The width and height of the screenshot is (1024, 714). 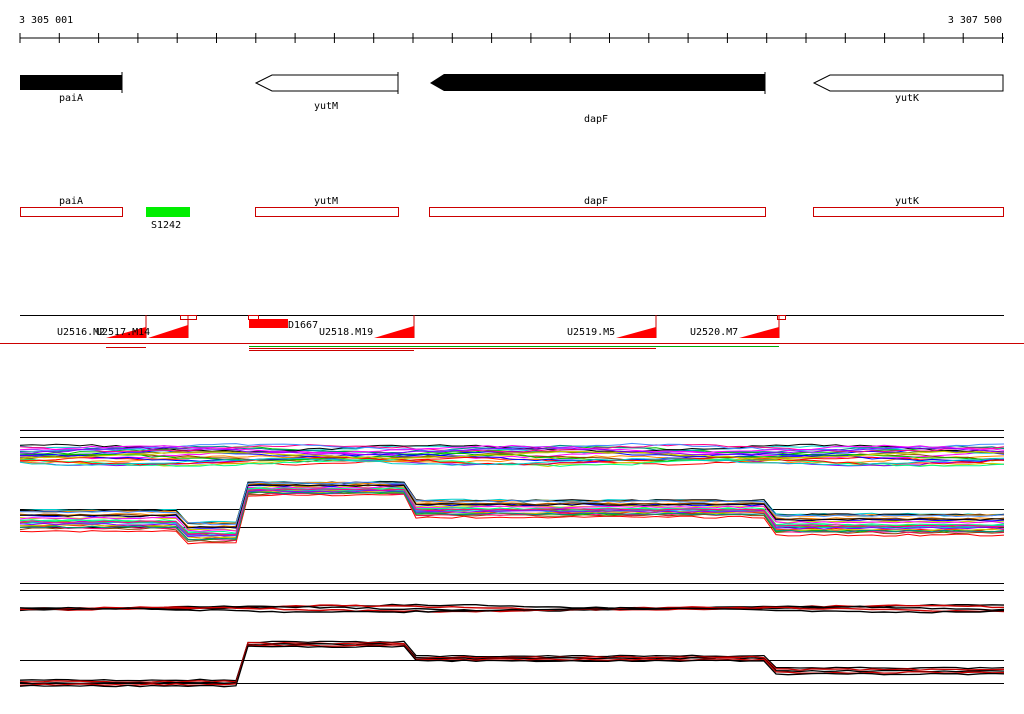 What do you see at coordinates (591, 332) in the screenshot?
I see `segment-label: U2519.M5` at bounding box center [591, 332].